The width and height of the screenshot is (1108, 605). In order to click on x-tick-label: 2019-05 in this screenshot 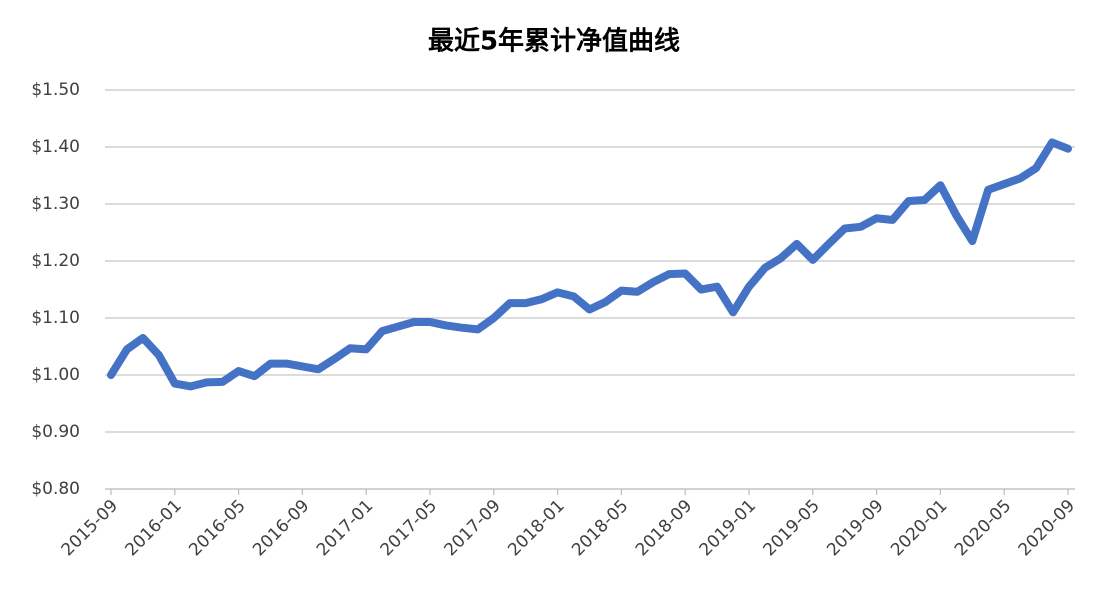, I will do `click(792, 528)`.